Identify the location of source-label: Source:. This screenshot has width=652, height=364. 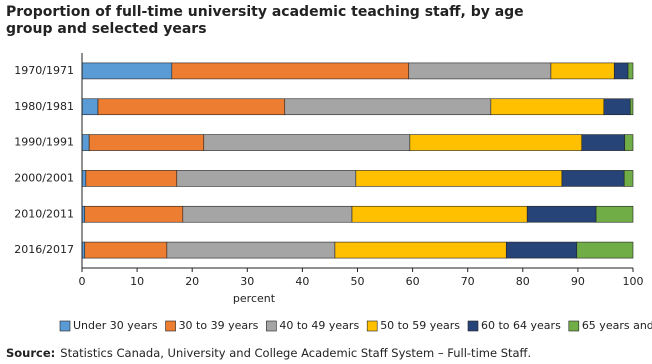
(30, 353).